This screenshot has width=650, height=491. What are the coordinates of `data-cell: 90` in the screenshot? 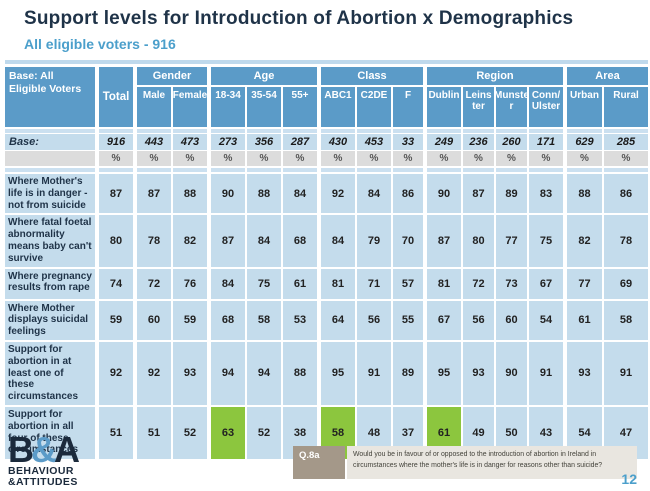 It's located at (228, 194).